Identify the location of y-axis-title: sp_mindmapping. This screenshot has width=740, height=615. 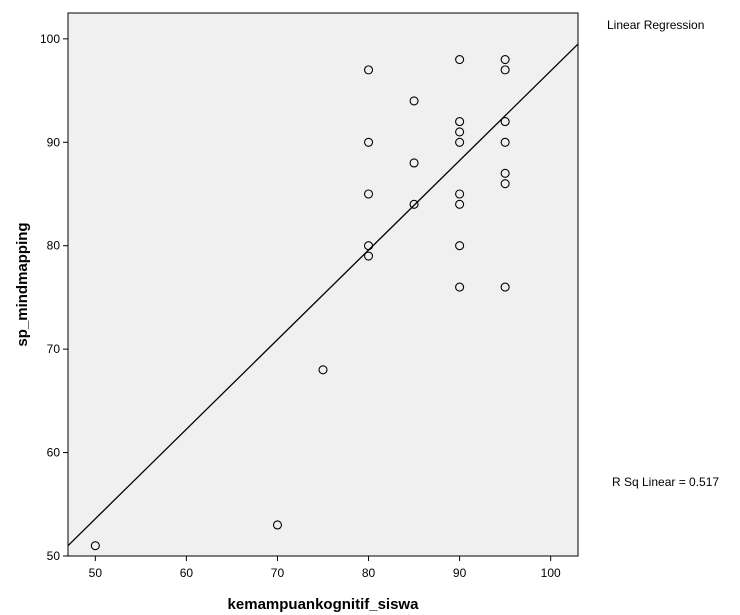
(22, 284).